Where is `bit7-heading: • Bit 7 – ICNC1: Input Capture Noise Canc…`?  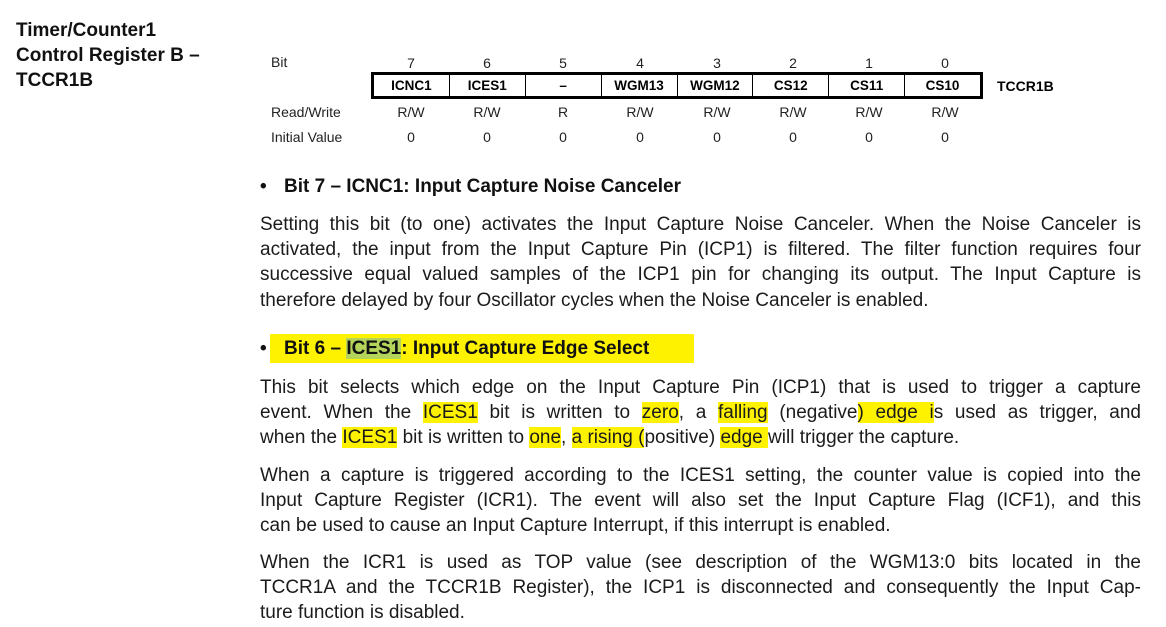 bit7-heading: • Bit 7 – ICNC1: Input Capture Noise Canc… is located at coordinates (470, 187).